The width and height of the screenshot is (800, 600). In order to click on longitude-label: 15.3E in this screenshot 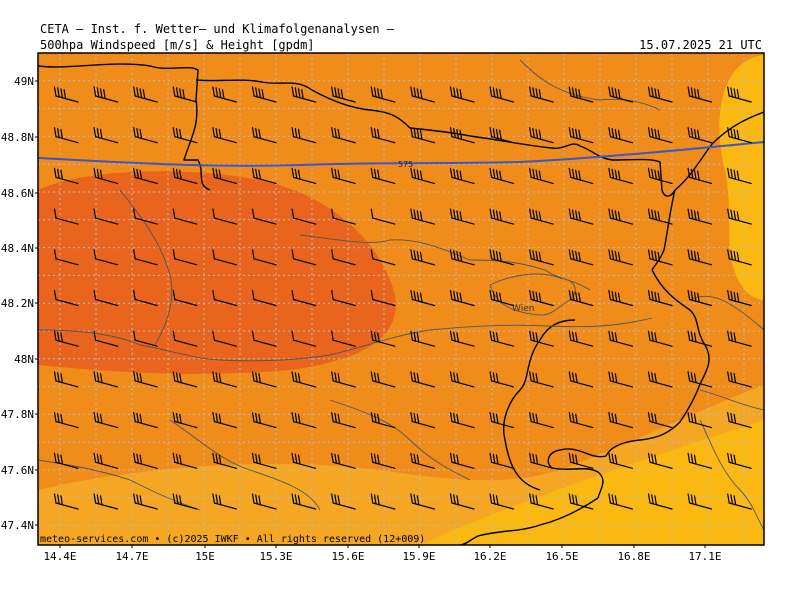, I will do `click(275, 556)`.